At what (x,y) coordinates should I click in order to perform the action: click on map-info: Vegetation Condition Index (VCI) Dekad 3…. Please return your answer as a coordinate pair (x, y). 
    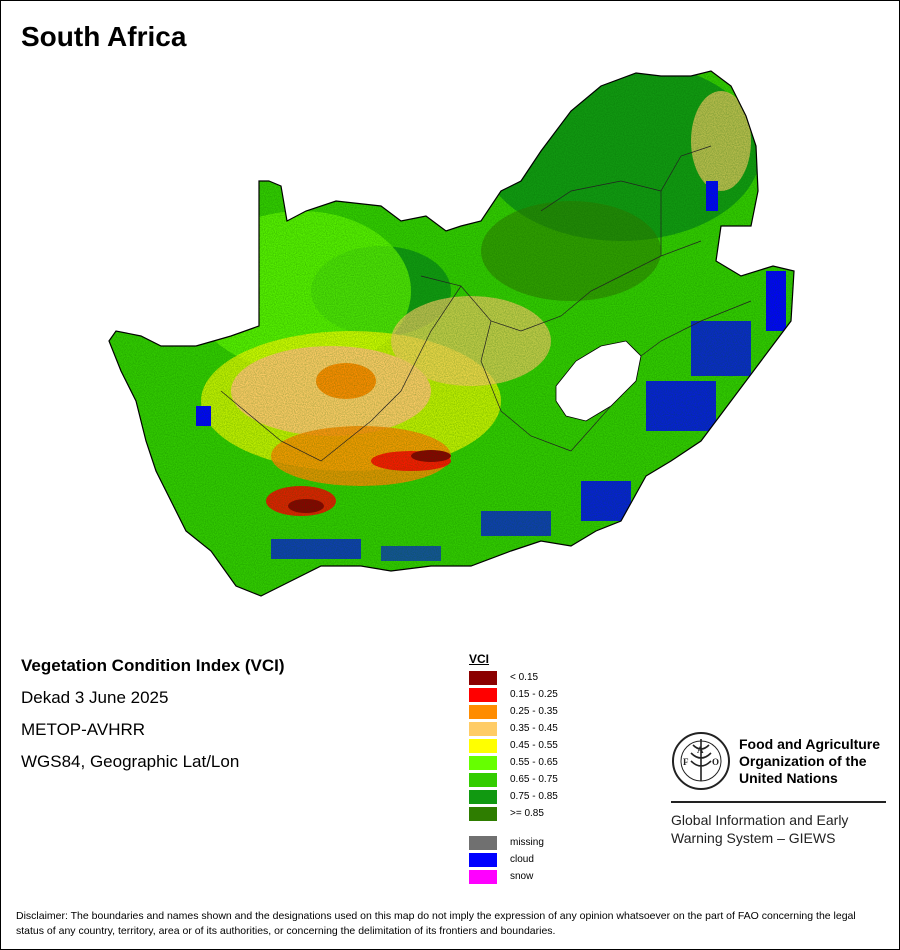
    Looking at the image, I should click on (153, 720).